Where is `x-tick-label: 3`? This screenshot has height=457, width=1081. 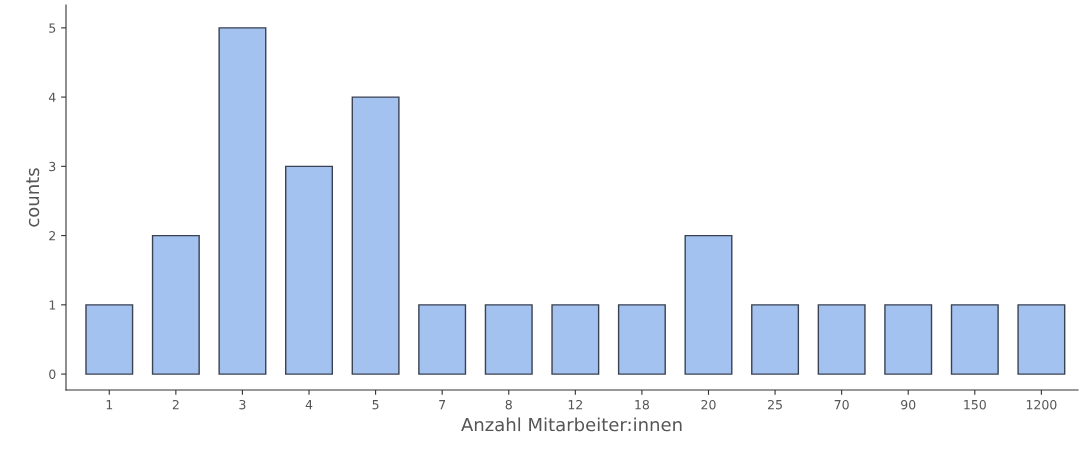
x-tick-label: 3 is located at coordinates (242, 404).